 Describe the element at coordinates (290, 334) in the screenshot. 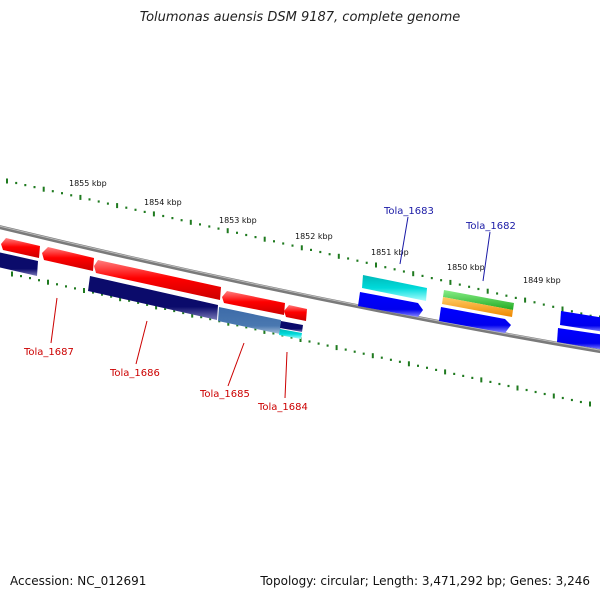

I see `gene-cyan-small` at that location.